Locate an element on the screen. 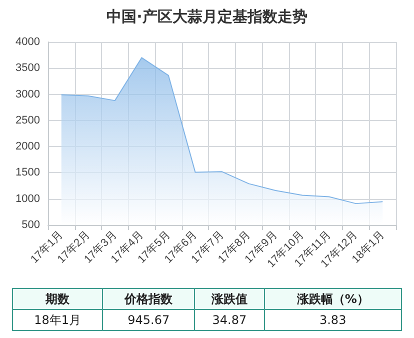  text: 34.87 is located at coordinates (229, 320).